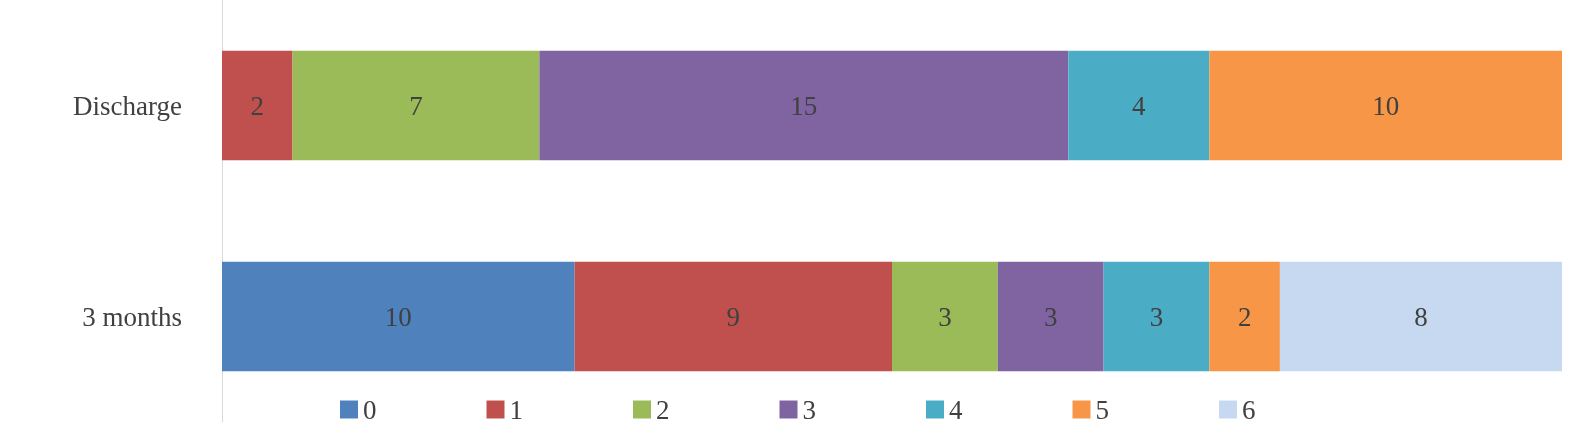 The height and width of the screenshot is (438, 1590). What do you see at coordinates (370, 409) in the screenshot?
I see `legend-label: 0` at bounding box center [370, 409].